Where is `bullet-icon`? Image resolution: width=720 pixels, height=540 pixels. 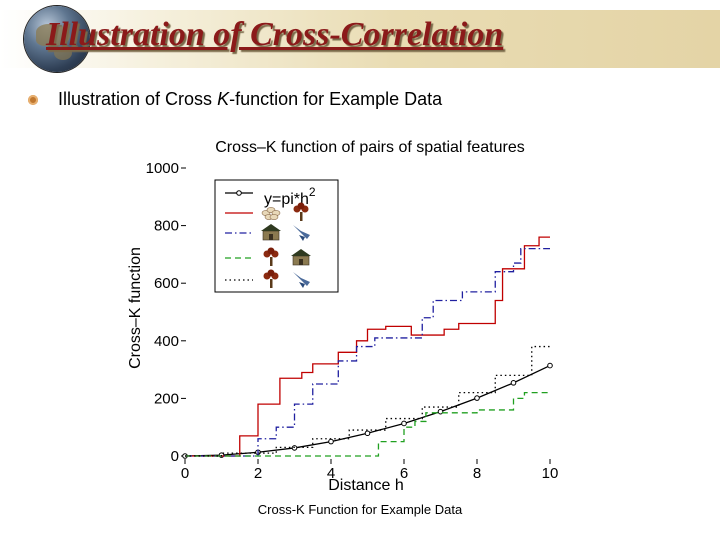
bullet-icon is located at coordinates (33, 100).